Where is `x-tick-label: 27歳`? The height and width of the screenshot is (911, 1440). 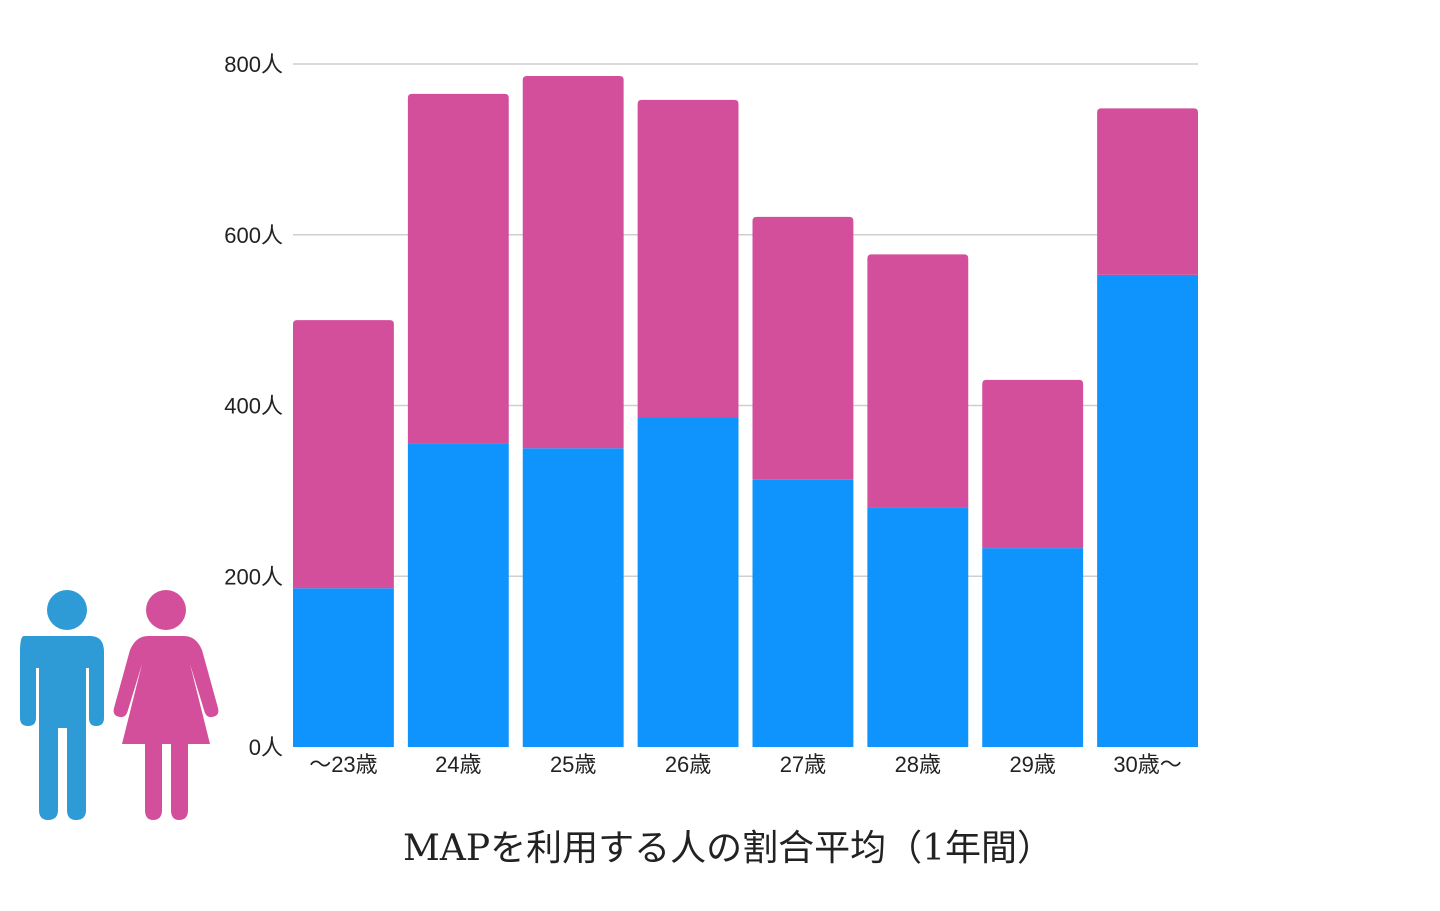 x-tick-label: 27歳 is located at coordinates (803, 764).